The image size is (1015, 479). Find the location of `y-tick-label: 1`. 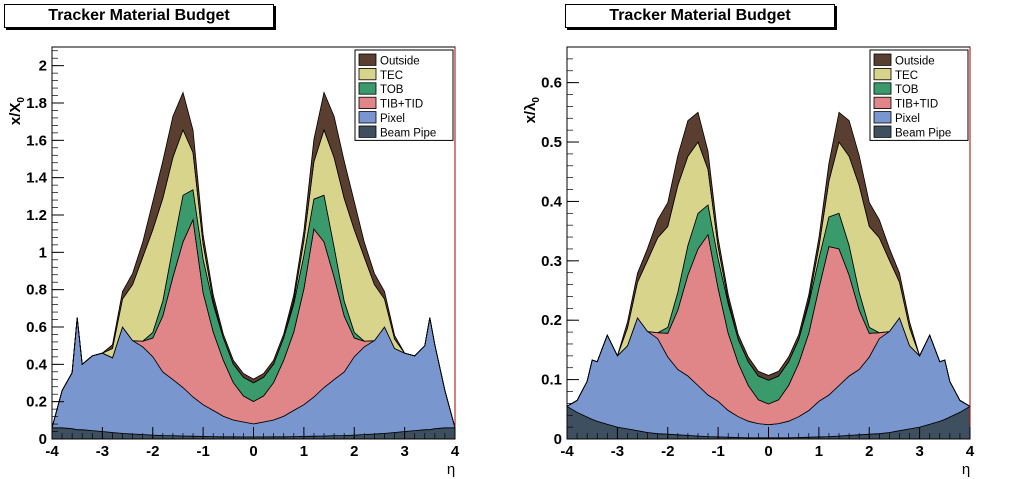

y-tick-label: 1 is located at coordinates (43, 252).